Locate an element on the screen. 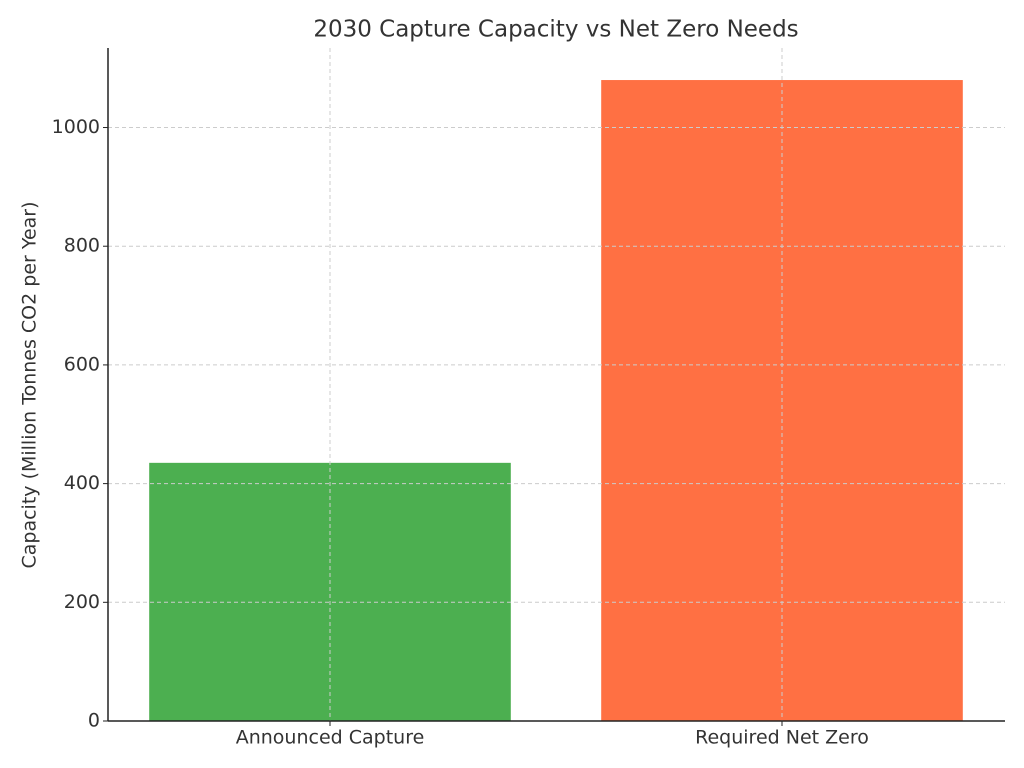 This screenshot has height=768, width=1024. x-tick-label: Required Net Zero is located at coordinates (782, 738).